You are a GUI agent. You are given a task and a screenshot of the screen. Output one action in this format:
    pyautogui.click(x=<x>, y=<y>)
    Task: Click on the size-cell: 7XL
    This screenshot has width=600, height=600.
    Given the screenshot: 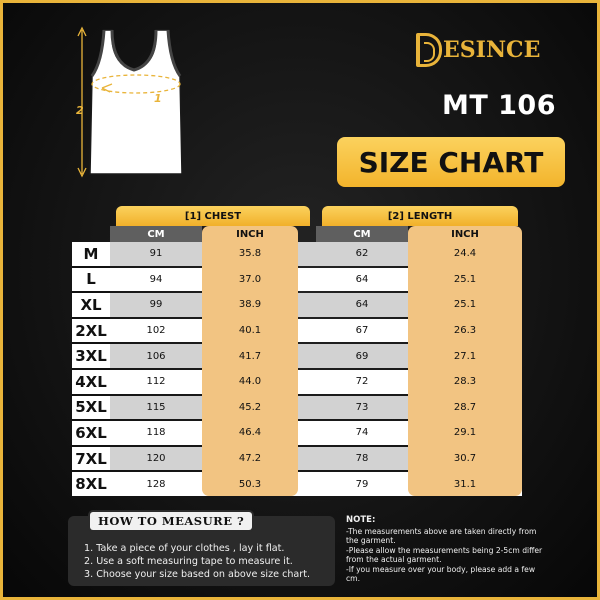 What is the action you would take?
    pyautogui.click(x=91, y=459)
    